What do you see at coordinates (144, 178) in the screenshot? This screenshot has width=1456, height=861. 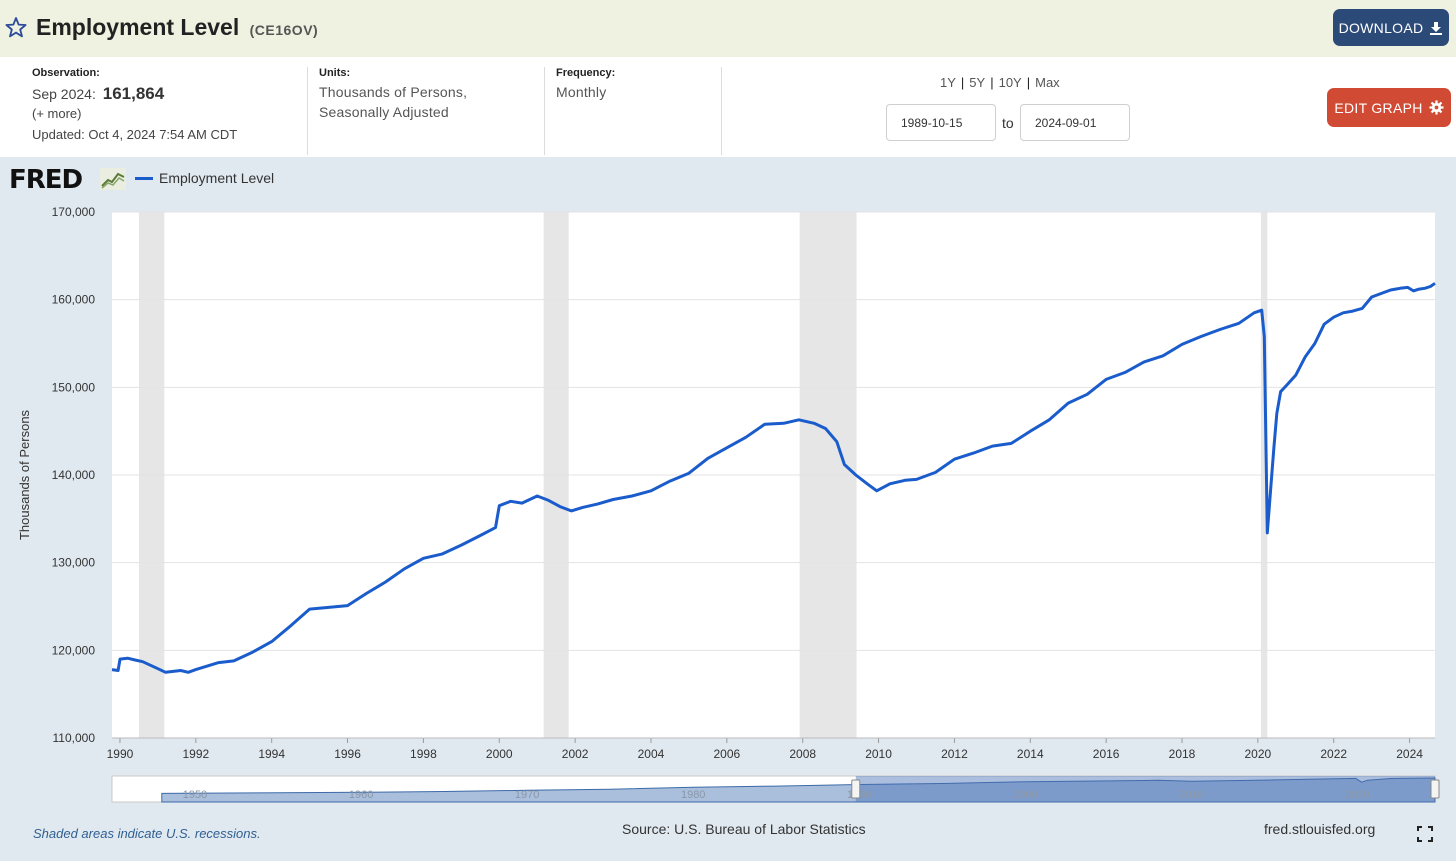 I see `legend-swatch` at bounding box center [144, 178].